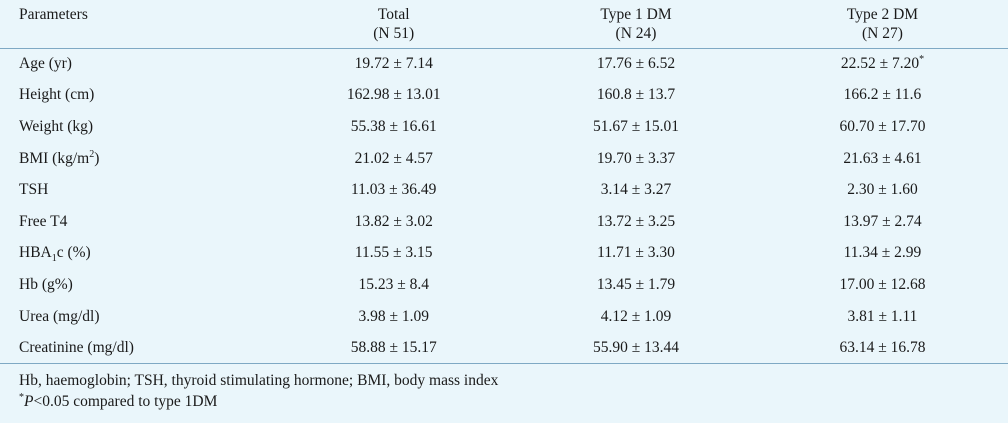  Describe the element at coordinates (29, 402) in the screenshot. I see `p-symbol: P` at that location.